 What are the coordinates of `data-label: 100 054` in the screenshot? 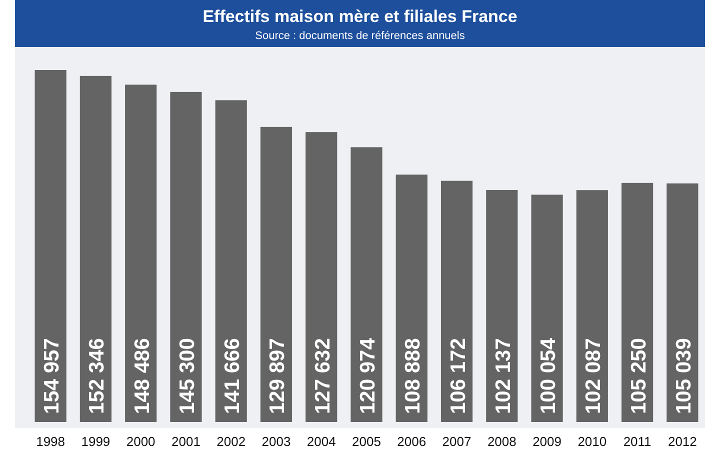 It's located at (548, 376).